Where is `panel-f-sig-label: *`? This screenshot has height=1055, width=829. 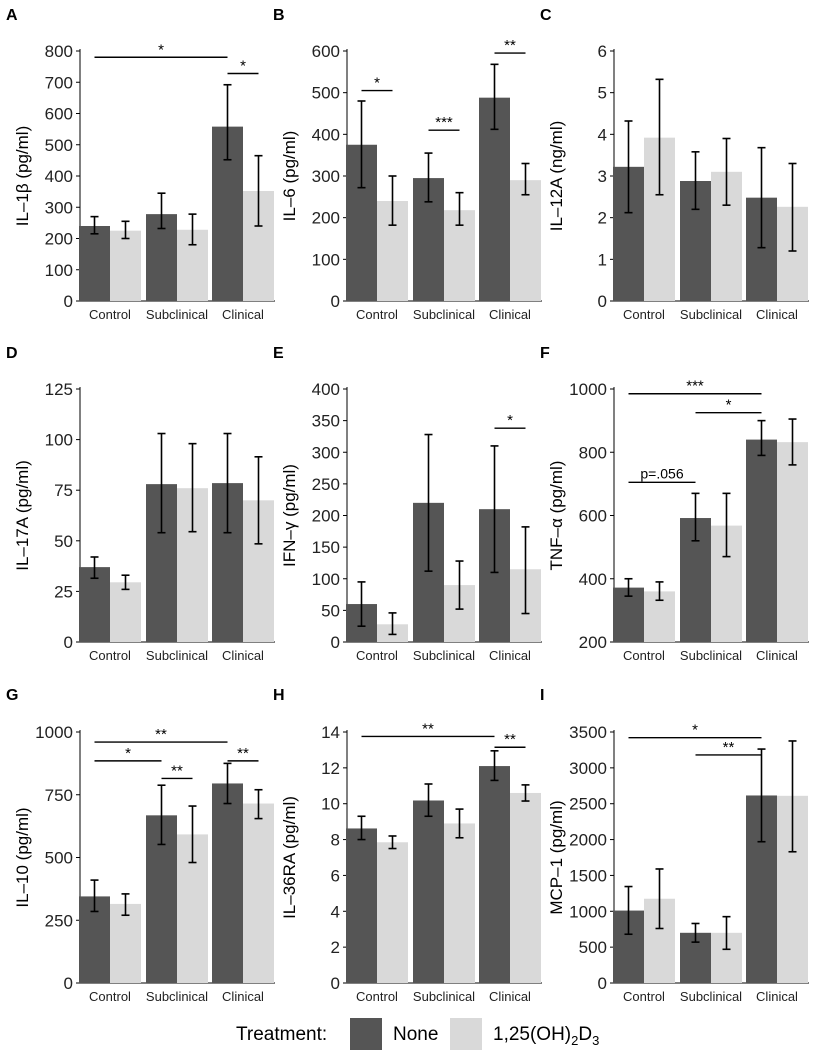
panel-f-sig-label: * is located at coordinates (729, 405).